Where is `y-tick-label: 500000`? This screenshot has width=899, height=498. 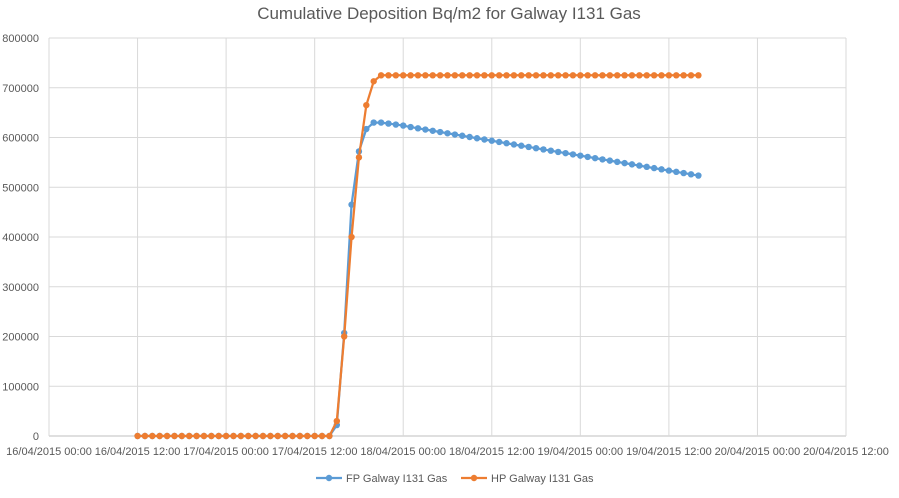 y-tick-label: 500000 is located at coordinates (20, 188).